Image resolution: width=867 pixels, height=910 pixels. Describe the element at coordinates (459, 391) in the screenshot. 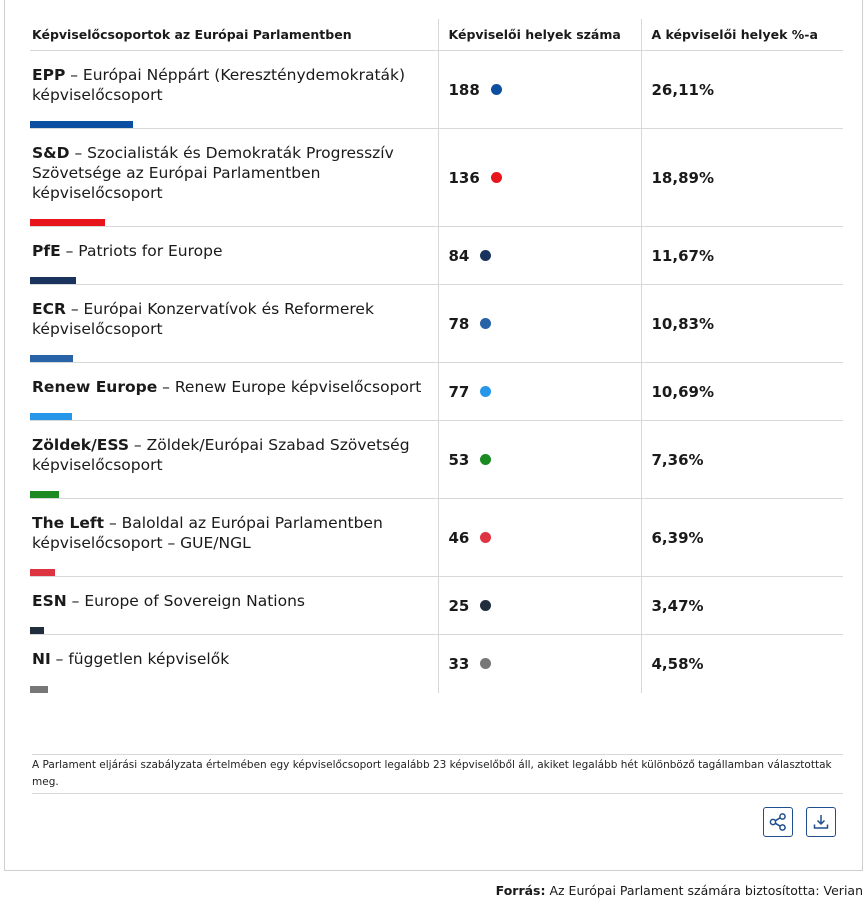

I see `seats-value: 77` at that location.